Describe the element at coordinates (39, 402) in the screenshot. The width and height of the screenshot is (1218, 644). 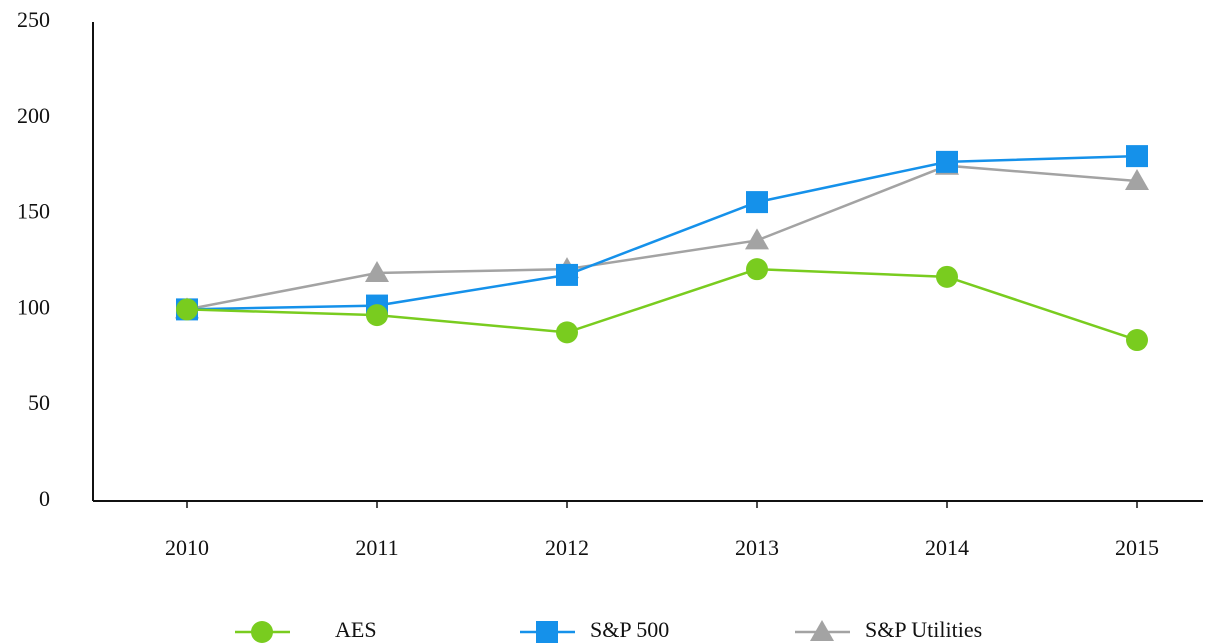
I see `y-tick-label: 50` at that location.